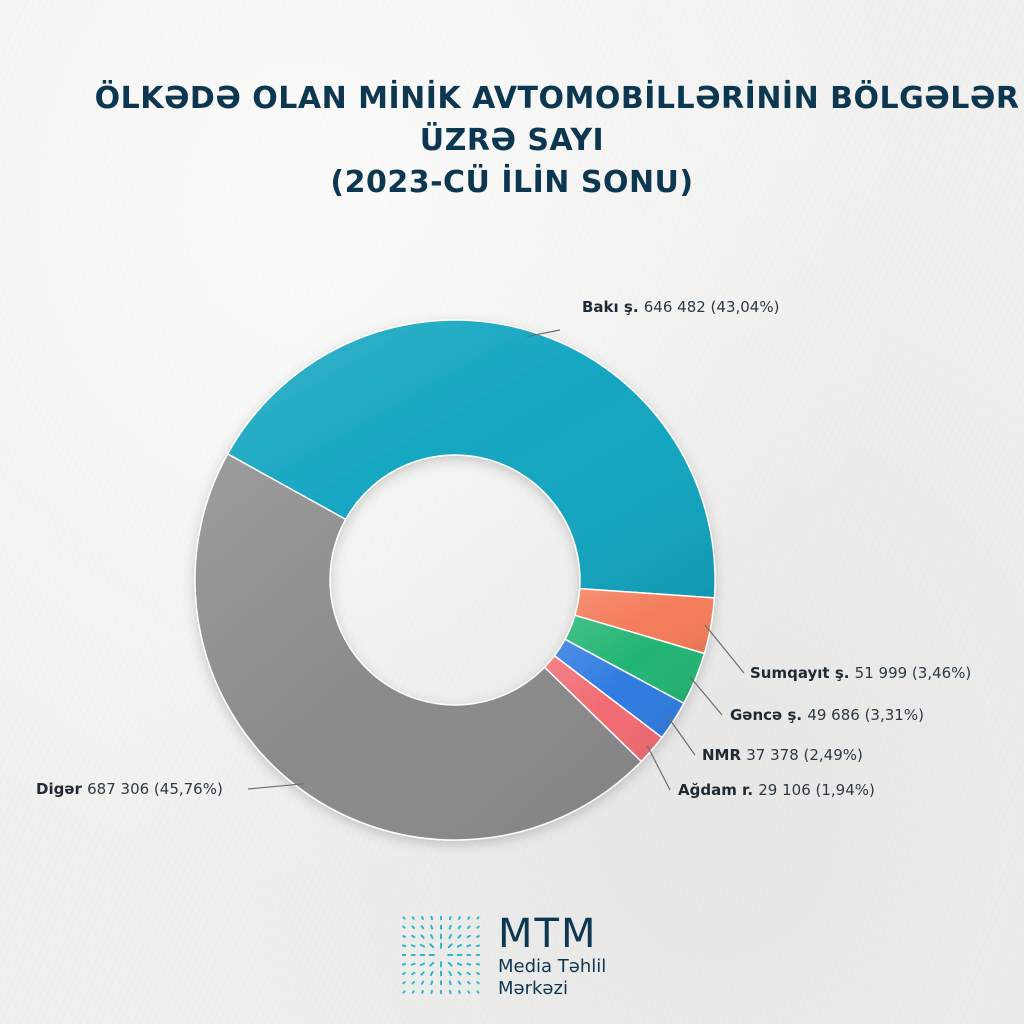  What do you see at coordinates (913, 673) in the screenshot?
I see `slice-label-value: 51 999 (3,46%)` at bounding box center [913, 673].